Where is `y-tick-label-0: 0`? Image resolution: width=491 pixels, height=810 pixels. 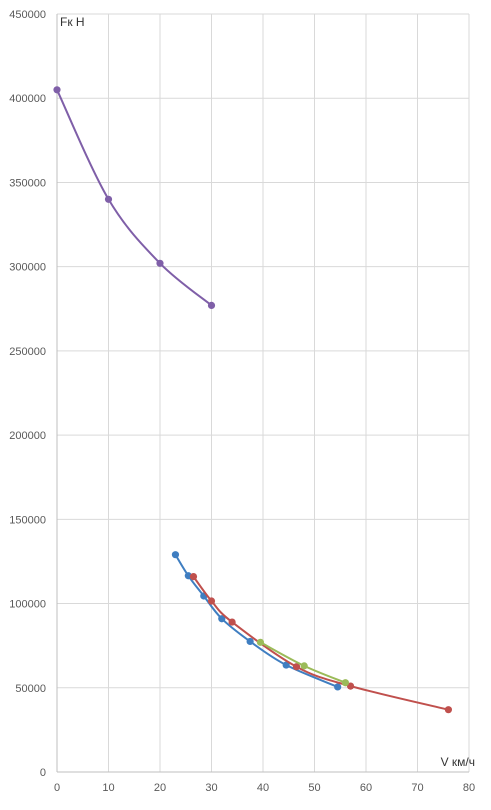
y-tick-label-0: 0 is located at coordinates (43, 773).